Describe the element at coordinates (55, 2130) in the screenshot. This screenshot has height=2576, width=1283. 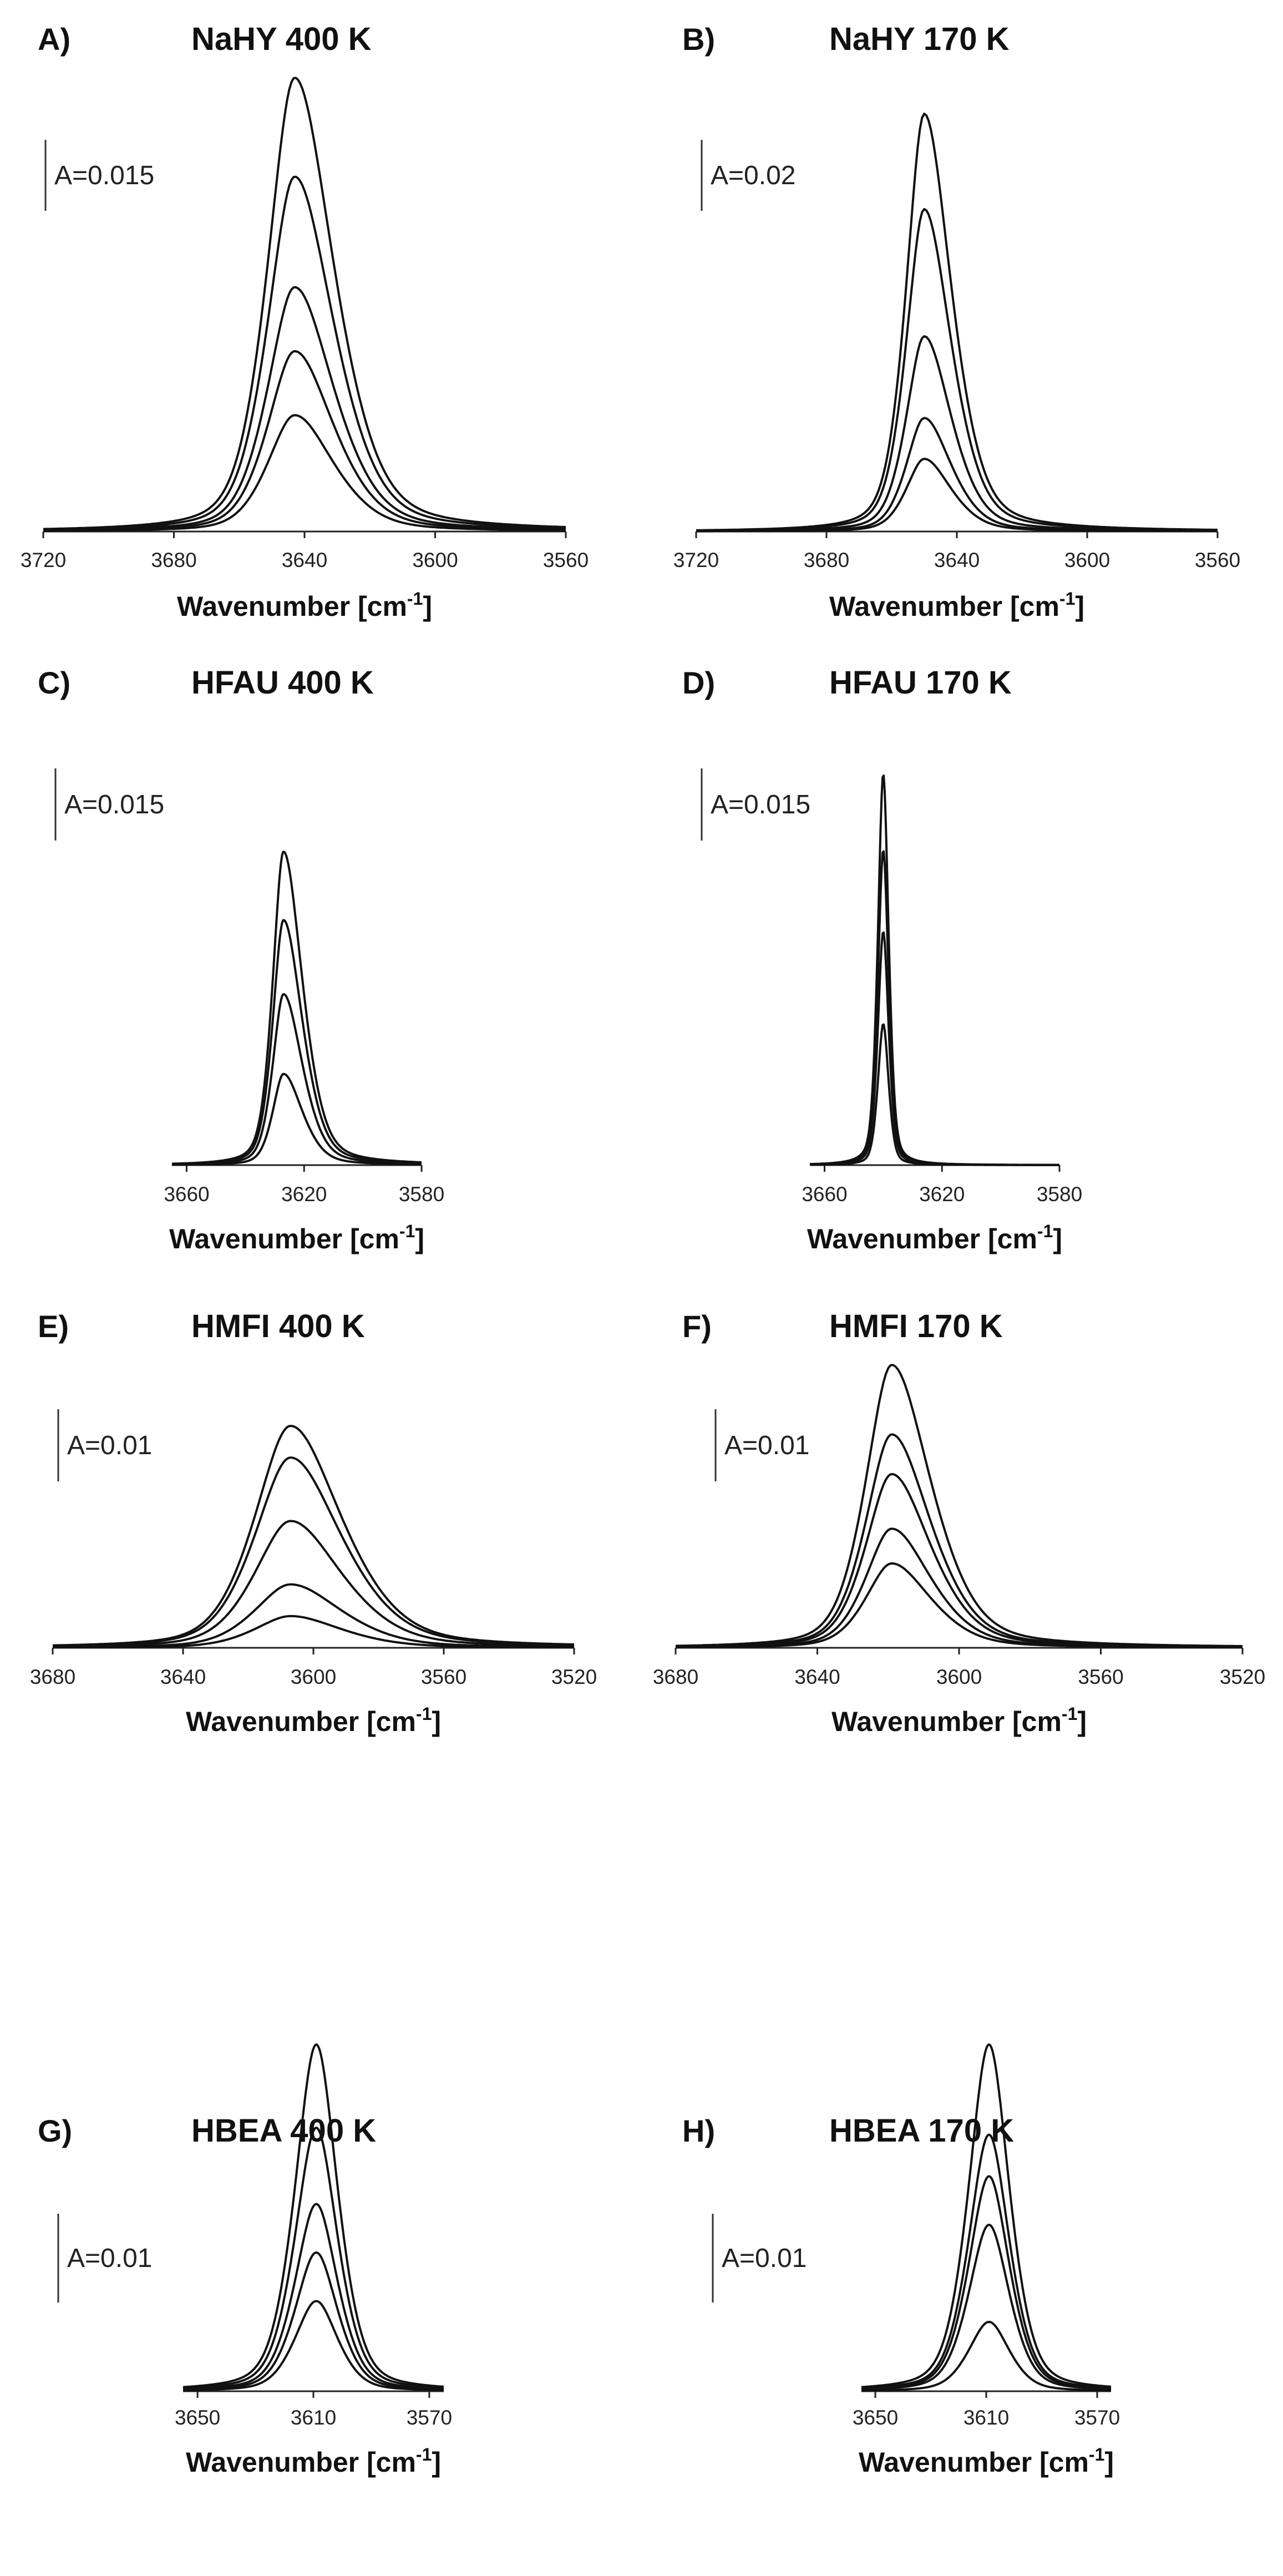
I see `panel-label: G)` at that location.